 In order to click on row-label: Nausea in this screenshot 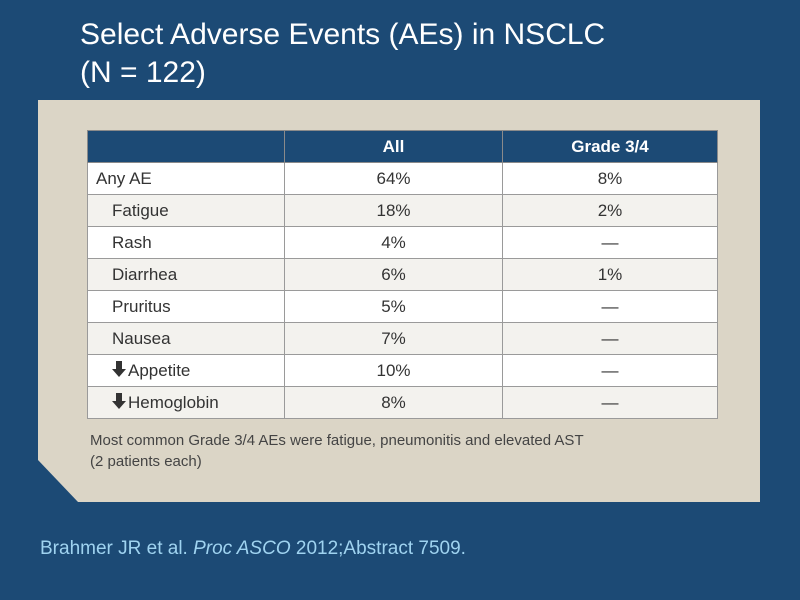, I will do `click(186, 338)`.